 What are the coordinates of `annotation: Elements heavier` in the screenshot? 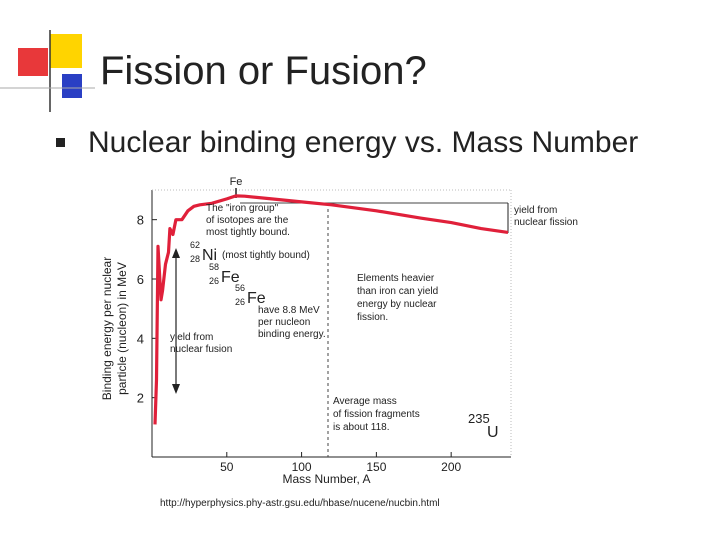 It's located at (396, 278).